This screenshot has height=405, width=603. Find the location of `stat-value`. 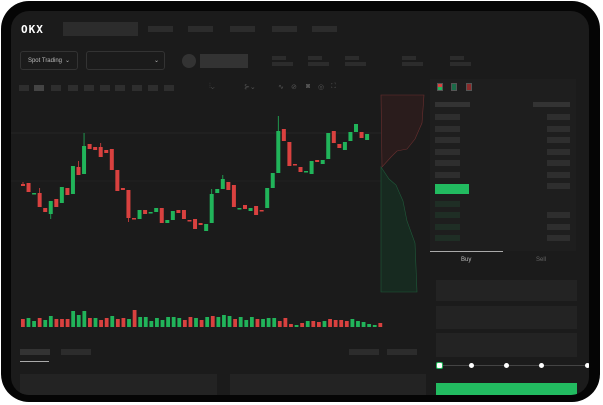

stat-value is located at coordinates (460, 64).